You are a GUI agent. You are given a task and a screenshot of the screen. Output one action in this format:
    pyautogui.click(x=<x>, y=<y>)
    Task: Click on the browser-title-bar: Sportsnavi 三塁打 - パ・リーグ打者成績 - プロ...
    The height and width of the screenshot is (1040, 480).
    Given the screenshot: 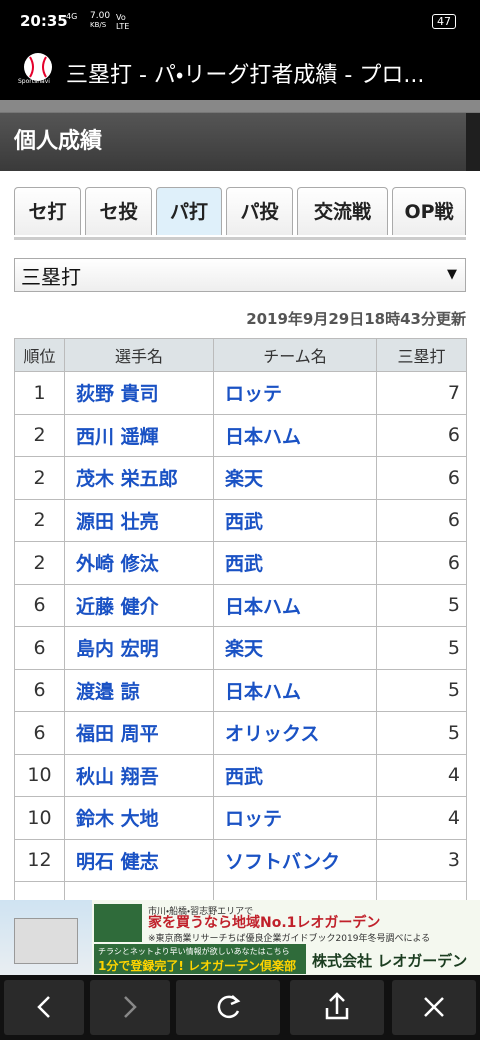 What is the action you would take?
    pyautogui.click(x=240, y=72)
    